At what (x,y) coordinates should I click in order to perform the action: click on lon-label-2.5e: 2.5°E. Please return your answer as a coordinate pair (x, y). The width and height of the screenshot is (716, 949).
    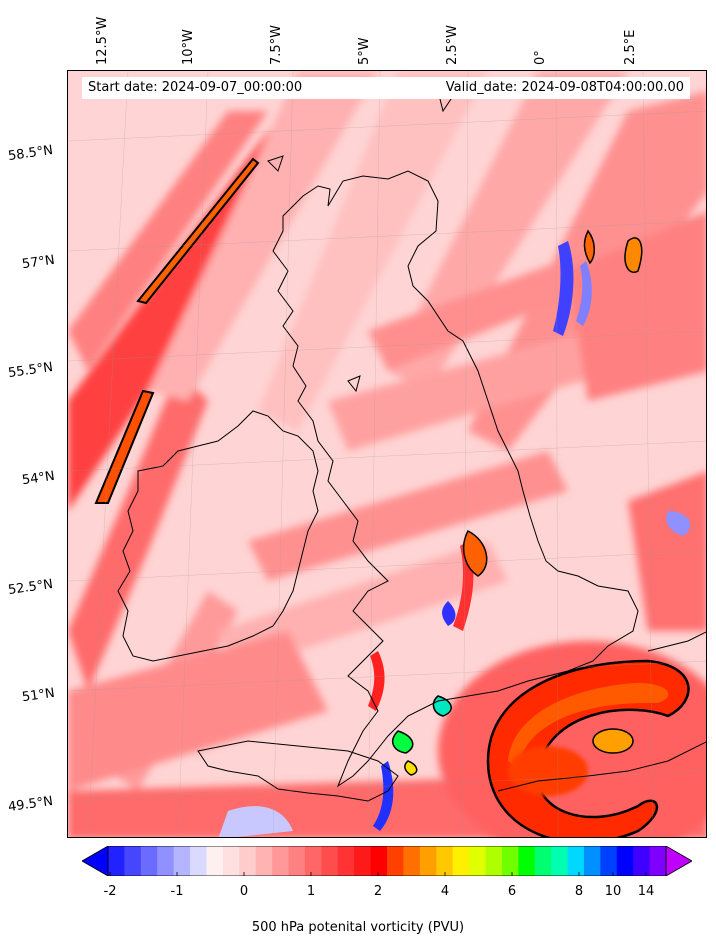
    Looking at the image, I should click on (630, 47).